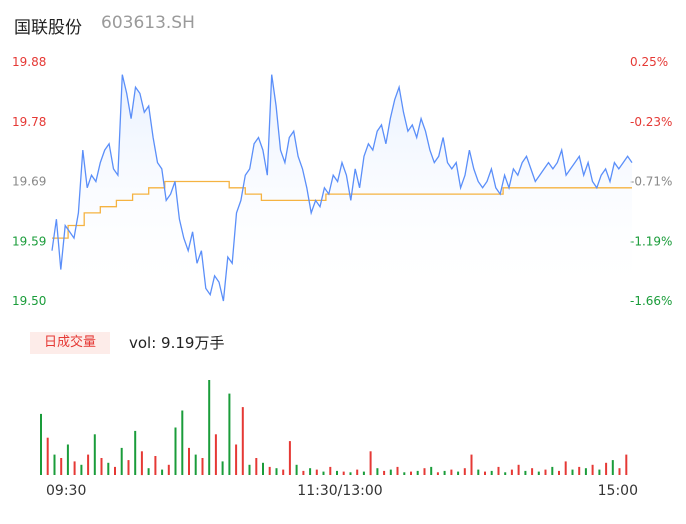 This screenshot has height=524, width=686. I want to click on percent-tick-label: -0.71%, so click(651, 182).